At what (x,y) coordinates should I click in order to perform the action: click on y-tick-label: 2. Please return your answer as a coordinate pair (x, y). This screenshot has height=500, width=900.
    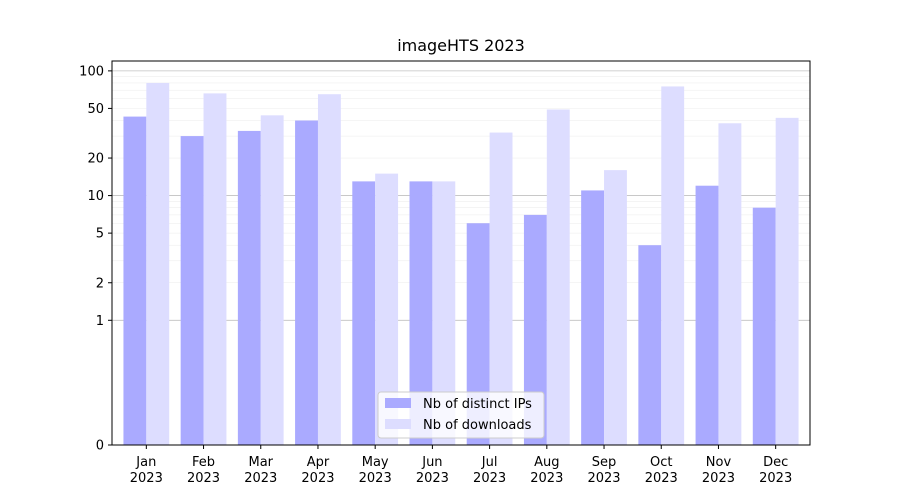
    Looking at the image, I should click on (100, 283).